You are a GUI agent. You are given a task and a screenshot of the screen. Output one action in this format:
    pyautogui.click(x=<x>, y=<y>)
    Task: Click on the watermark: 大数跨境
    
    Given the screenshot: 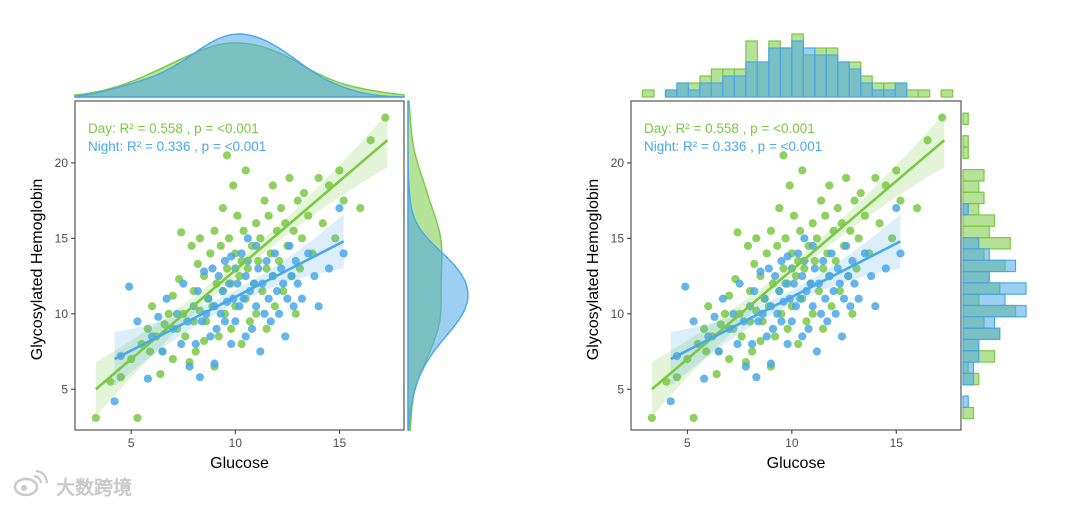 What is the action you would take?
    pyautogui.click(x=72, y=484)
    